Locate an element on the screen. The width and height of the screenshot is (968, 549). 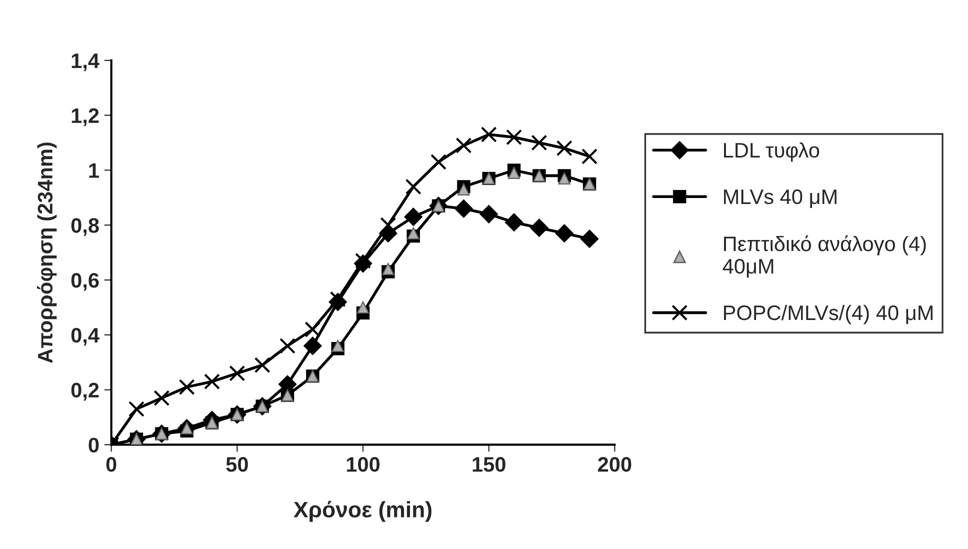
y-tick-label: 0,4 is located at coordinates (85, 337).